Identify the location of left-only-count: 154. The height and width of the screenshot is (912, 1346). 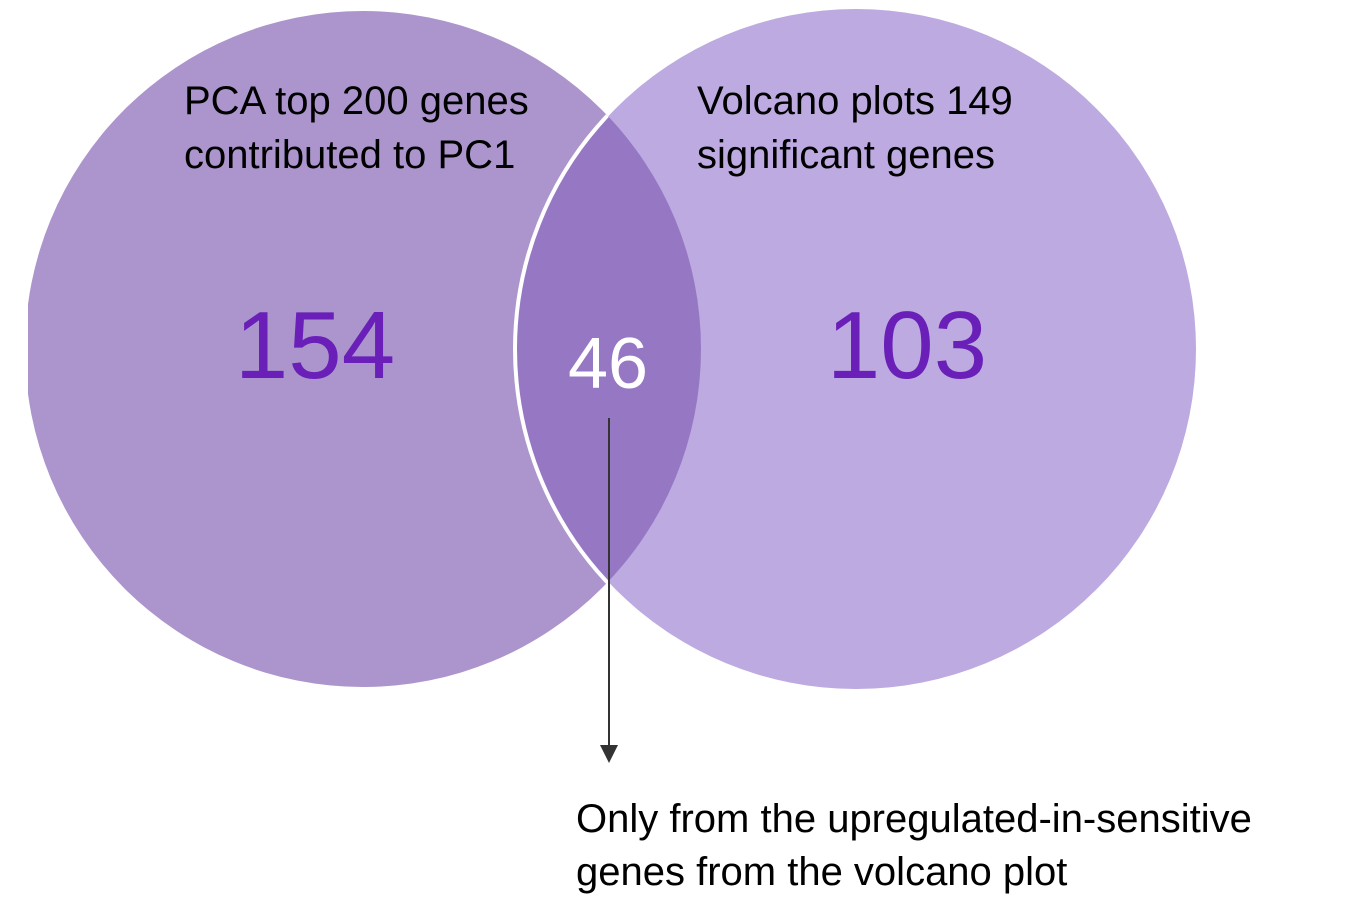
(315, 345).